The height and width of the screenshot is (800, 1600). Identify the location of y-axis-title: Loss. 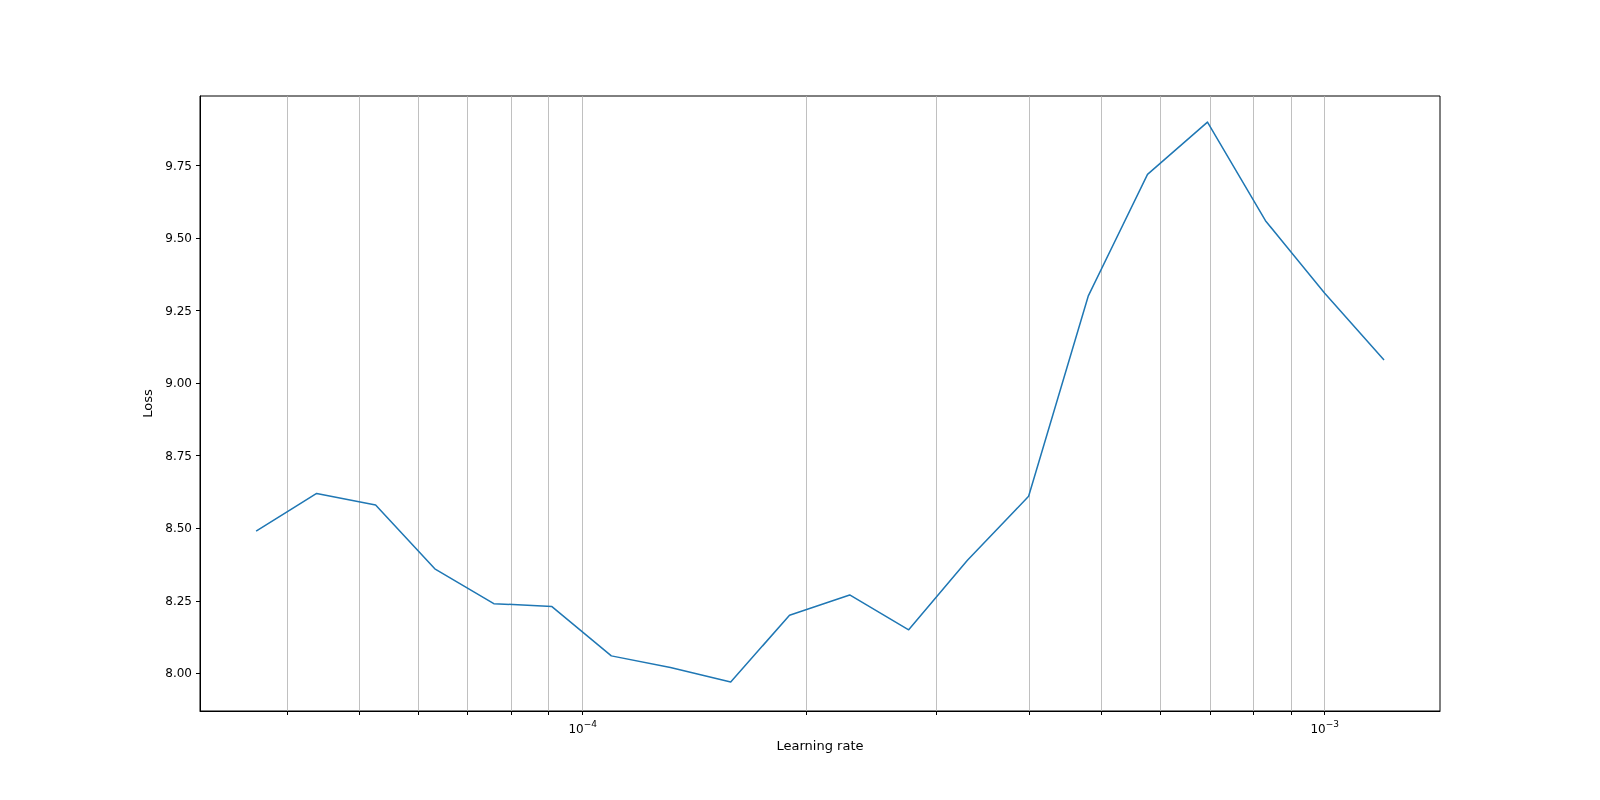
(147, 403).